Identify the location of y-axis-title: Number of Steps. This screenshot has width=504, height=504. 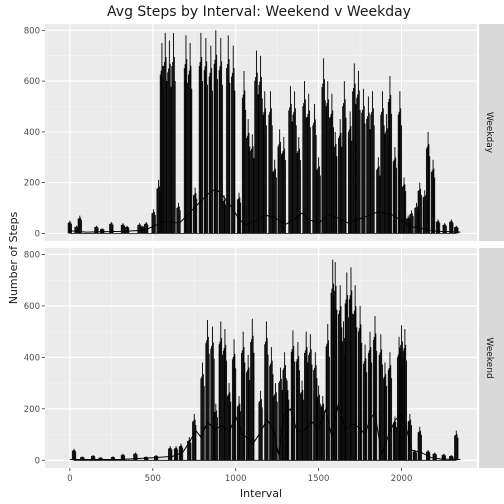
(13, 257).